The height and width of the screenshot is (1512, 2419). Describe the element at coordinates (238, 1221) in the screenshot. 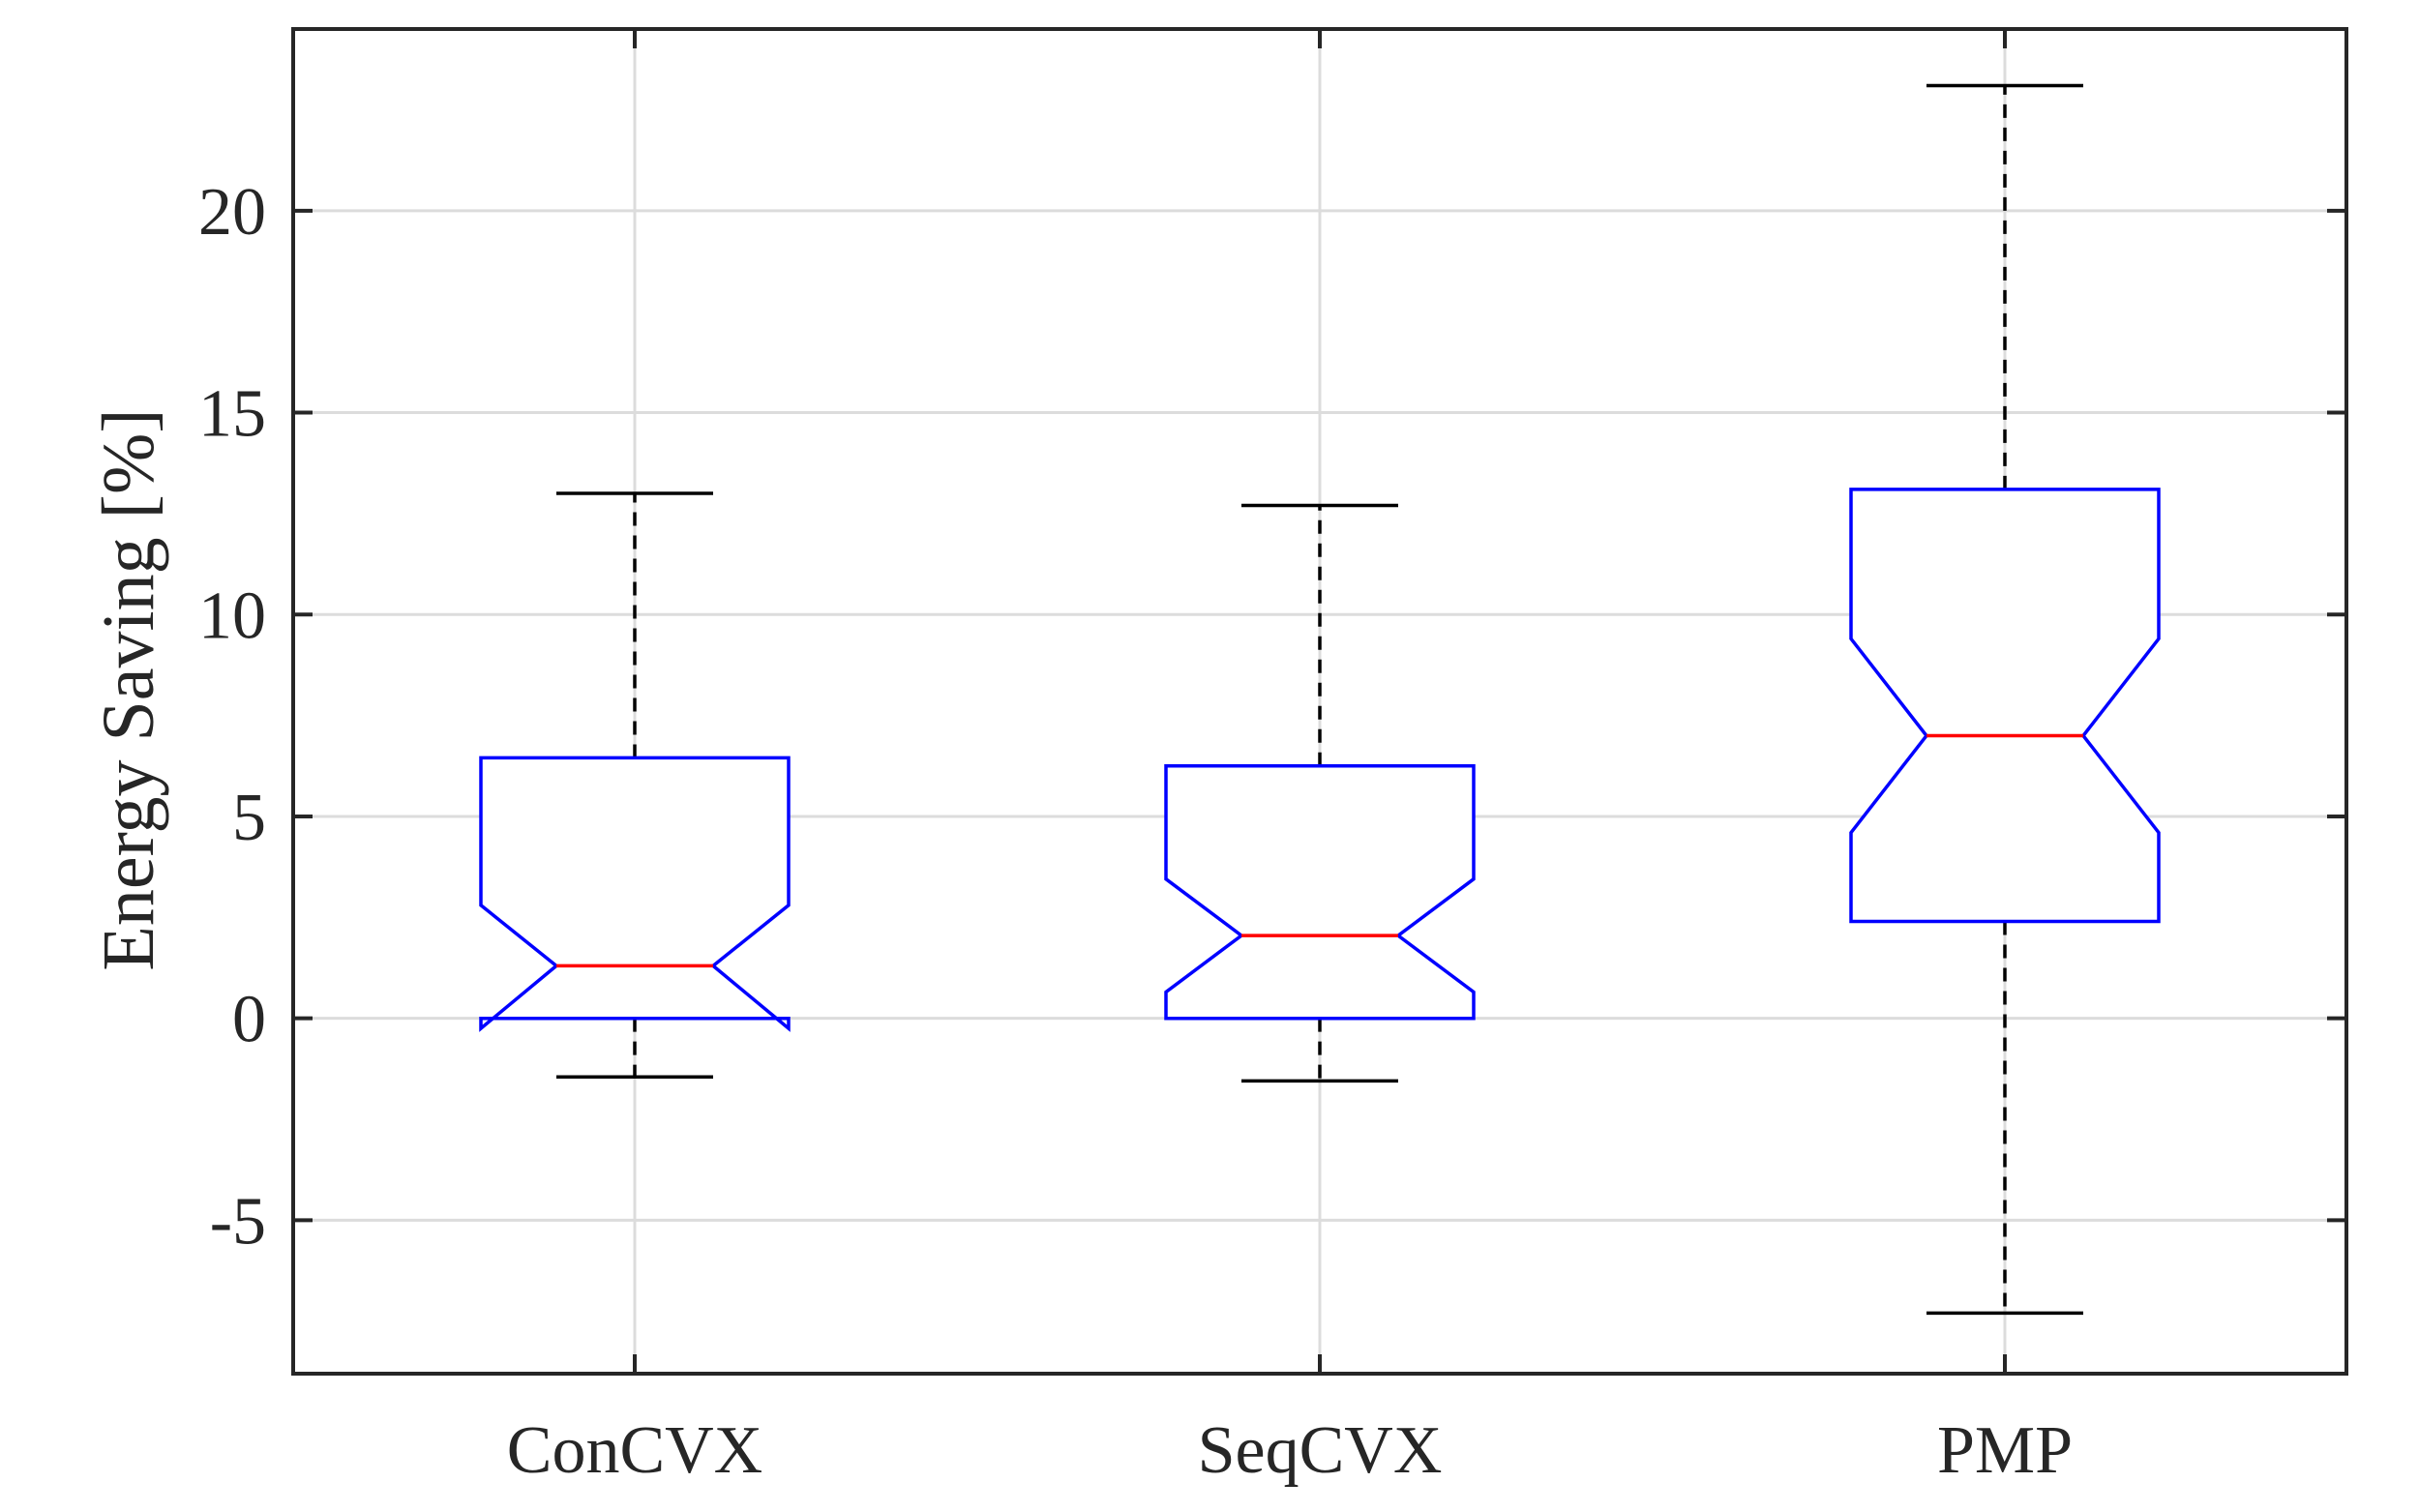

I see `y-tick-label: -5` at that location.